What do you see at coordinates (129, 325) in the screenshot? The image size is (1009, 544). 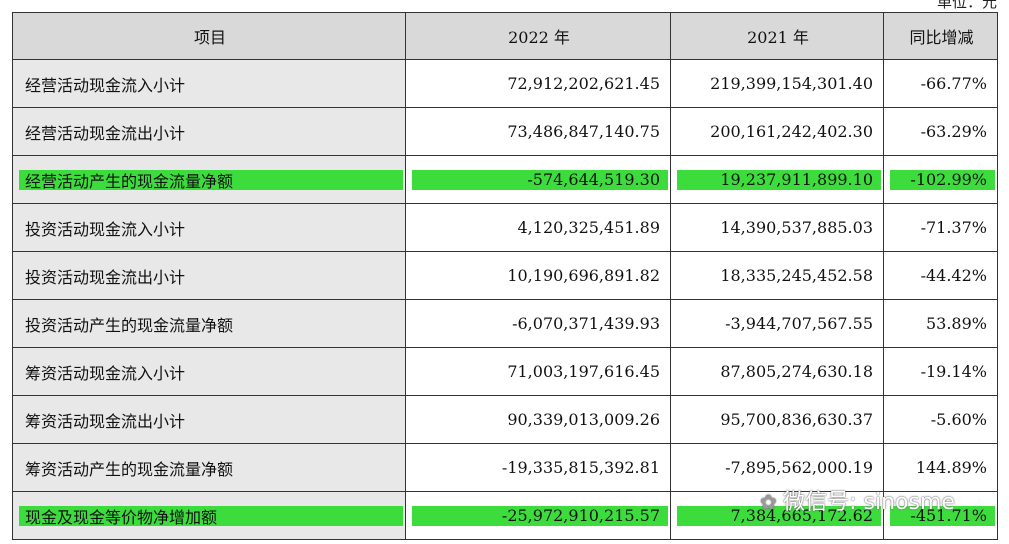 I see `row-label: 投资活动产生的现金流量净额` at bounding box center [129, 325].